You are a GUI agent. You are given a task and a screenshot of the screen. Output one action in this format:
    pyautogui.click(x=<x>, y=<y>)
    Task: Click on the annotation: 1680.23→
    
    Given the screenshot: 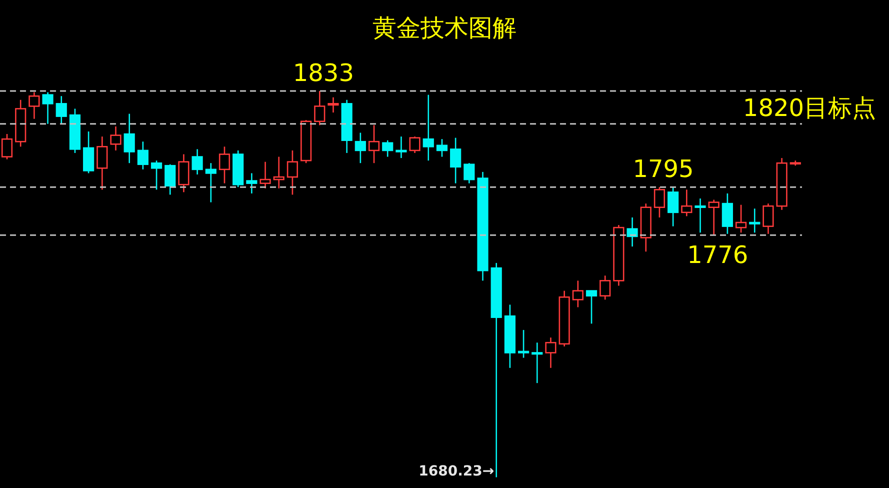 What is the action you would take?
    pyautogui.click(x=456, y=471)
    